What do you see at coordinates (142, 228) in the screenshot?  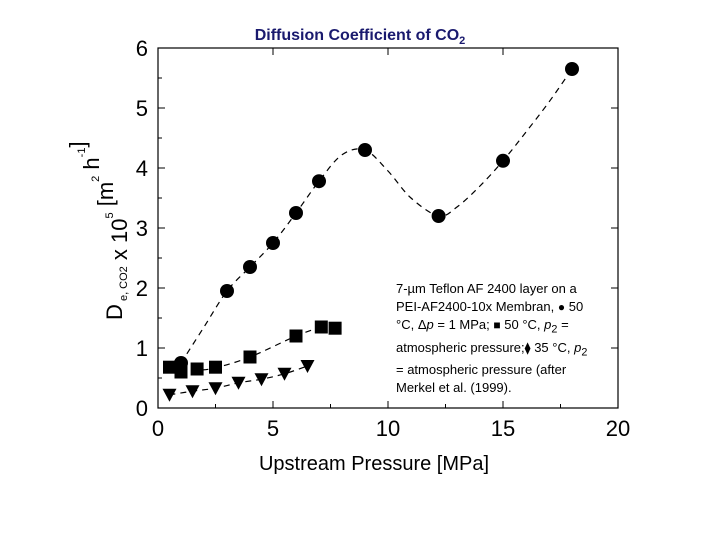 I see `y-tick-label: 3` at bounding box center [142, 228].